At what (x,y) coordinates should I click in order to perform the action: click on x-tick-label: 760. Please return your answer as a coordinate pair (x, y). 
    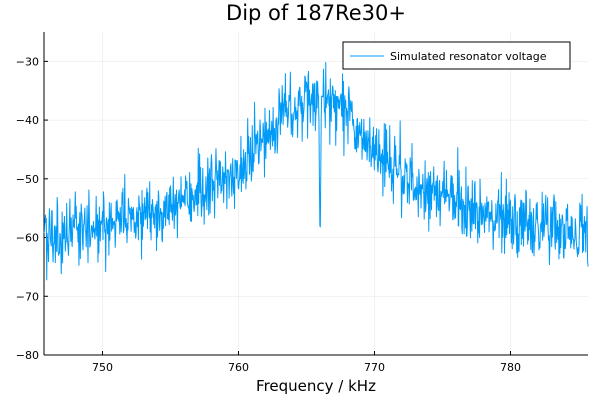
    Looking at the image, I should click on (238, 367).